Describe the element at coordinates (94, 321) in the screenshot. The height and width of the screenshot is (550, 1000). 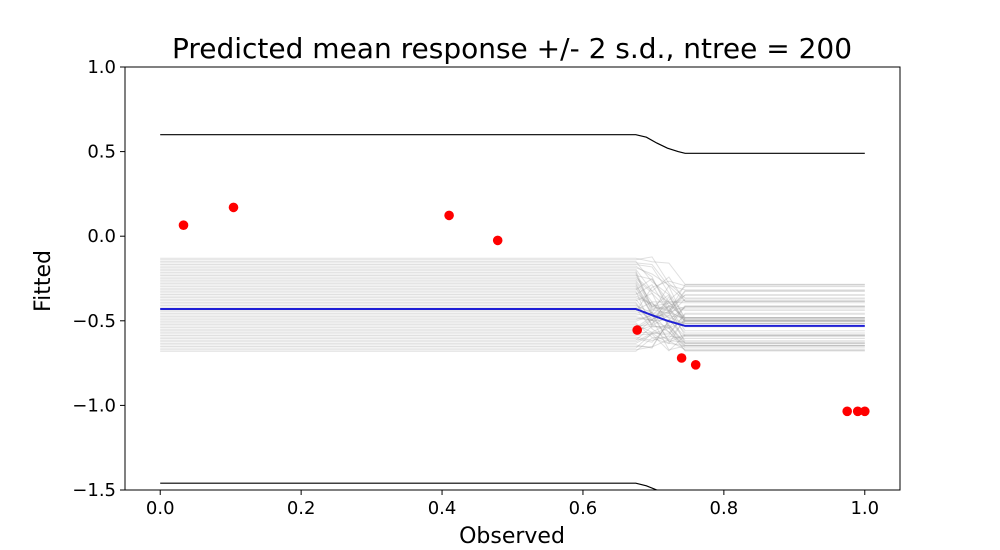
I see `y-tick-label: −0.5` at that location.